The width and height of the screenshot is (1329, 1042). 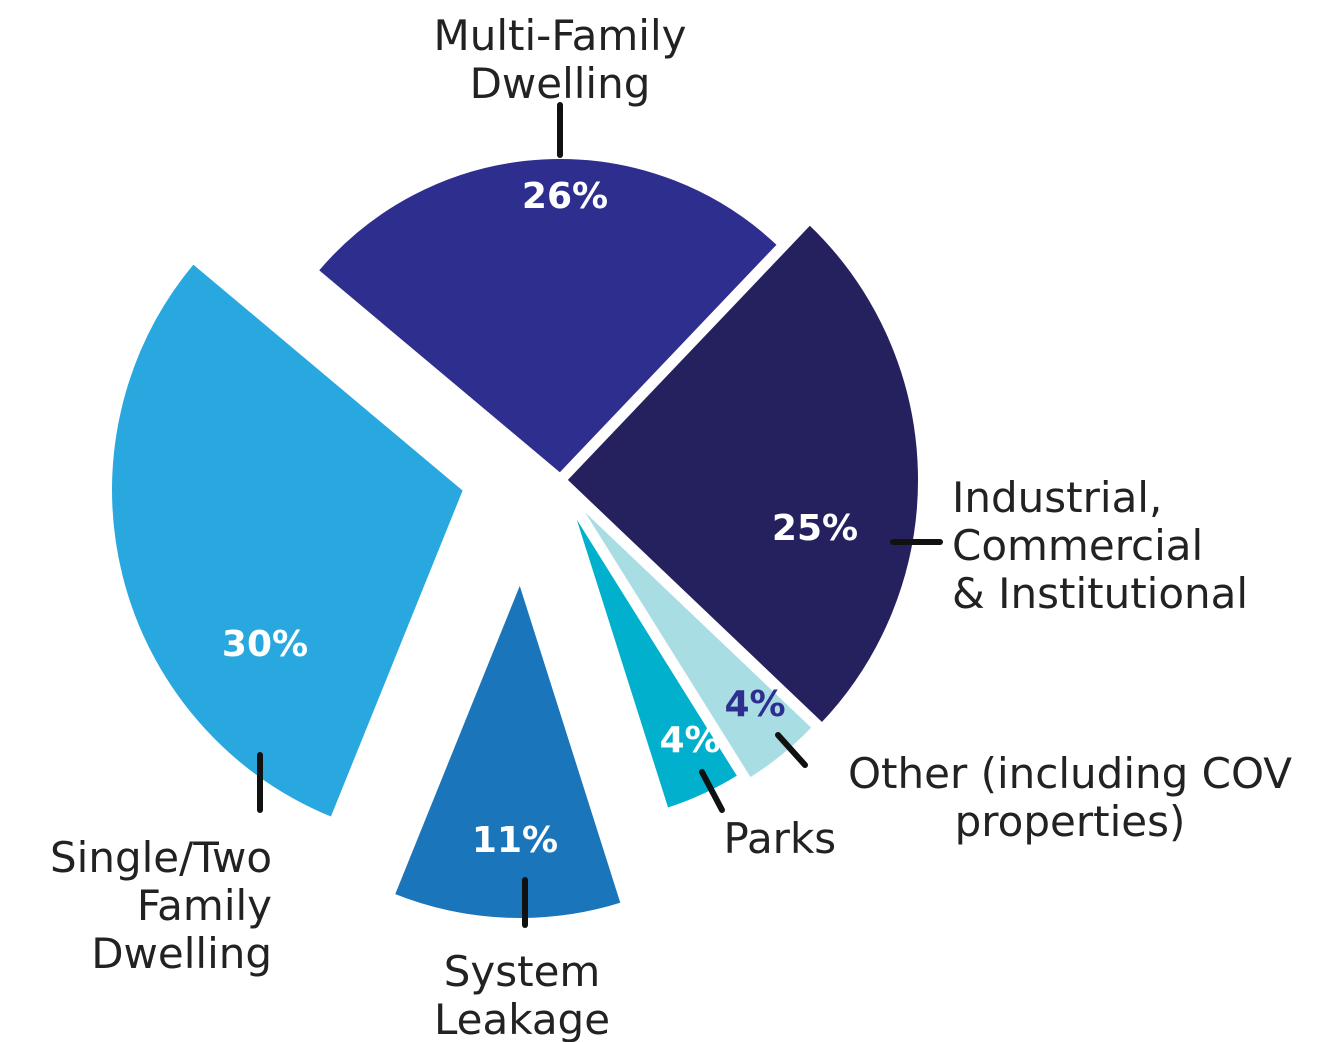 I want to click on category-label: Multi-Family Dwelling, so click(x=560, y=59).